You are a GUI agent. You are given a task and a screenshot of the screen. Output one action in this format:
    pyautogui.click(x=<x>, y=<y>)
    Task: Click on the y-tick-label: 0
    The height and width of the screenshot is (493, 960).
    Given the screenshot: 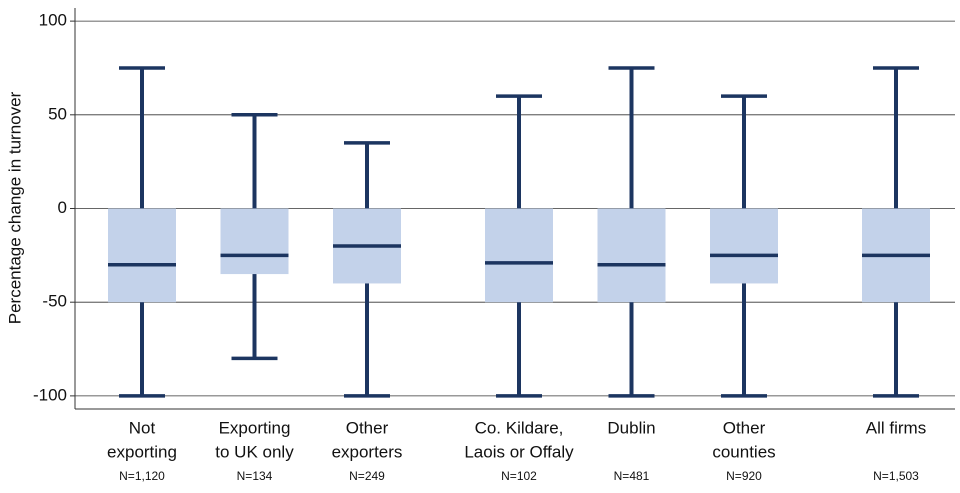 What is the action you would take?
    pyautogui.click(x=62, y=207)
    